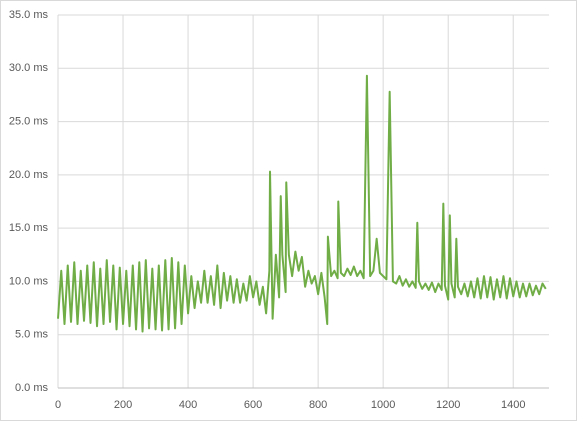 The width and height of the screenshot is (577, 421). I want to click on x-tick-label: 400, so click(188, 405).